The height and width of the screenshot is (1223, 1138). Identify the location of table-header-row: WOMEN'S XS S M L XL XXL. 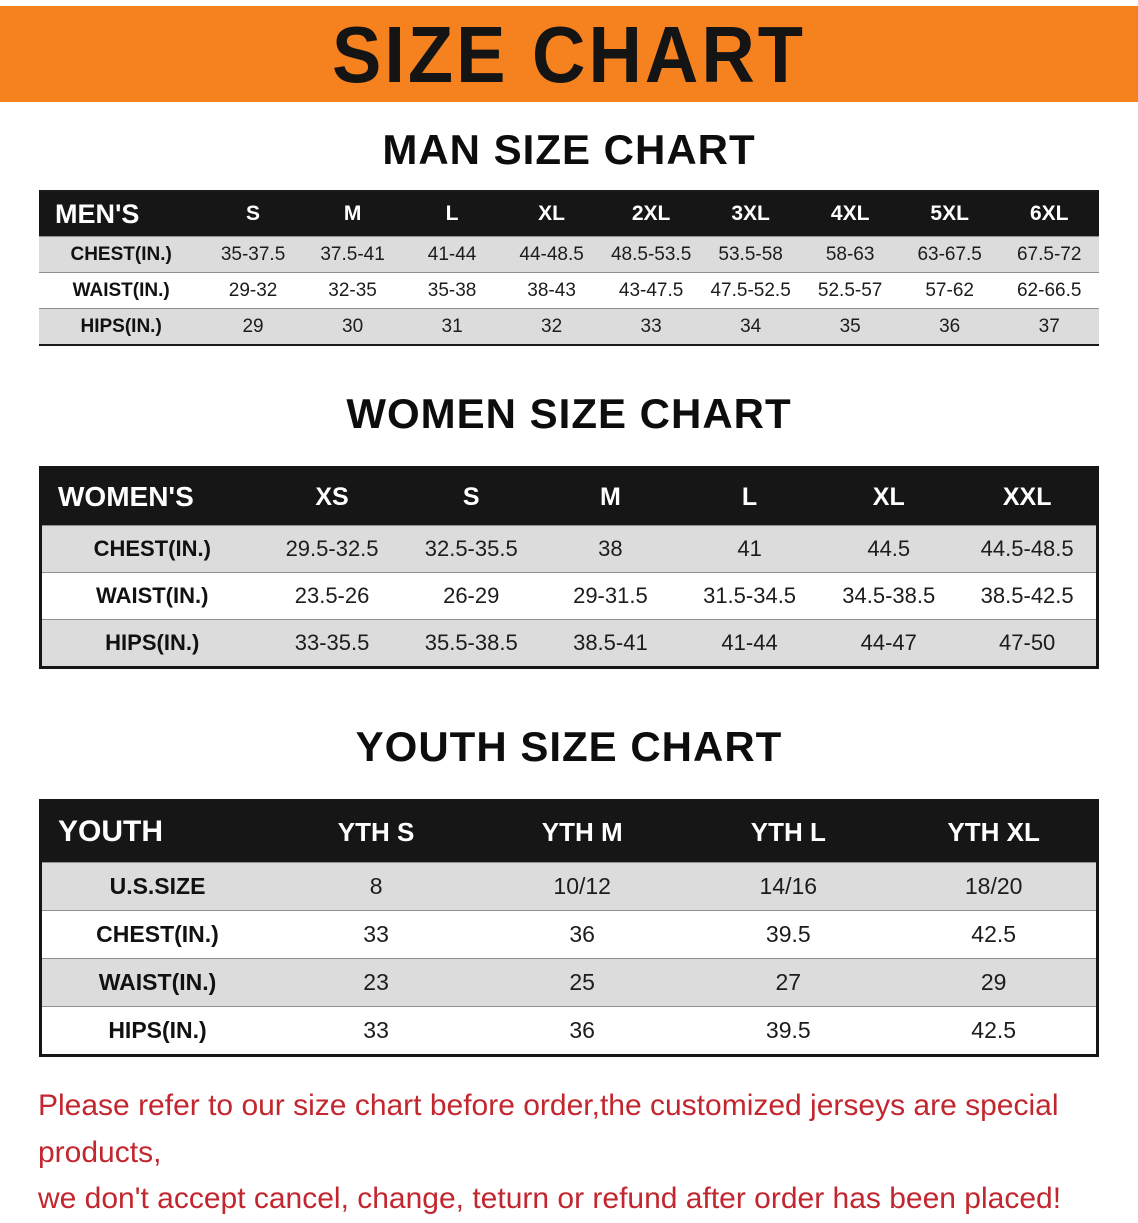
(569, 496).